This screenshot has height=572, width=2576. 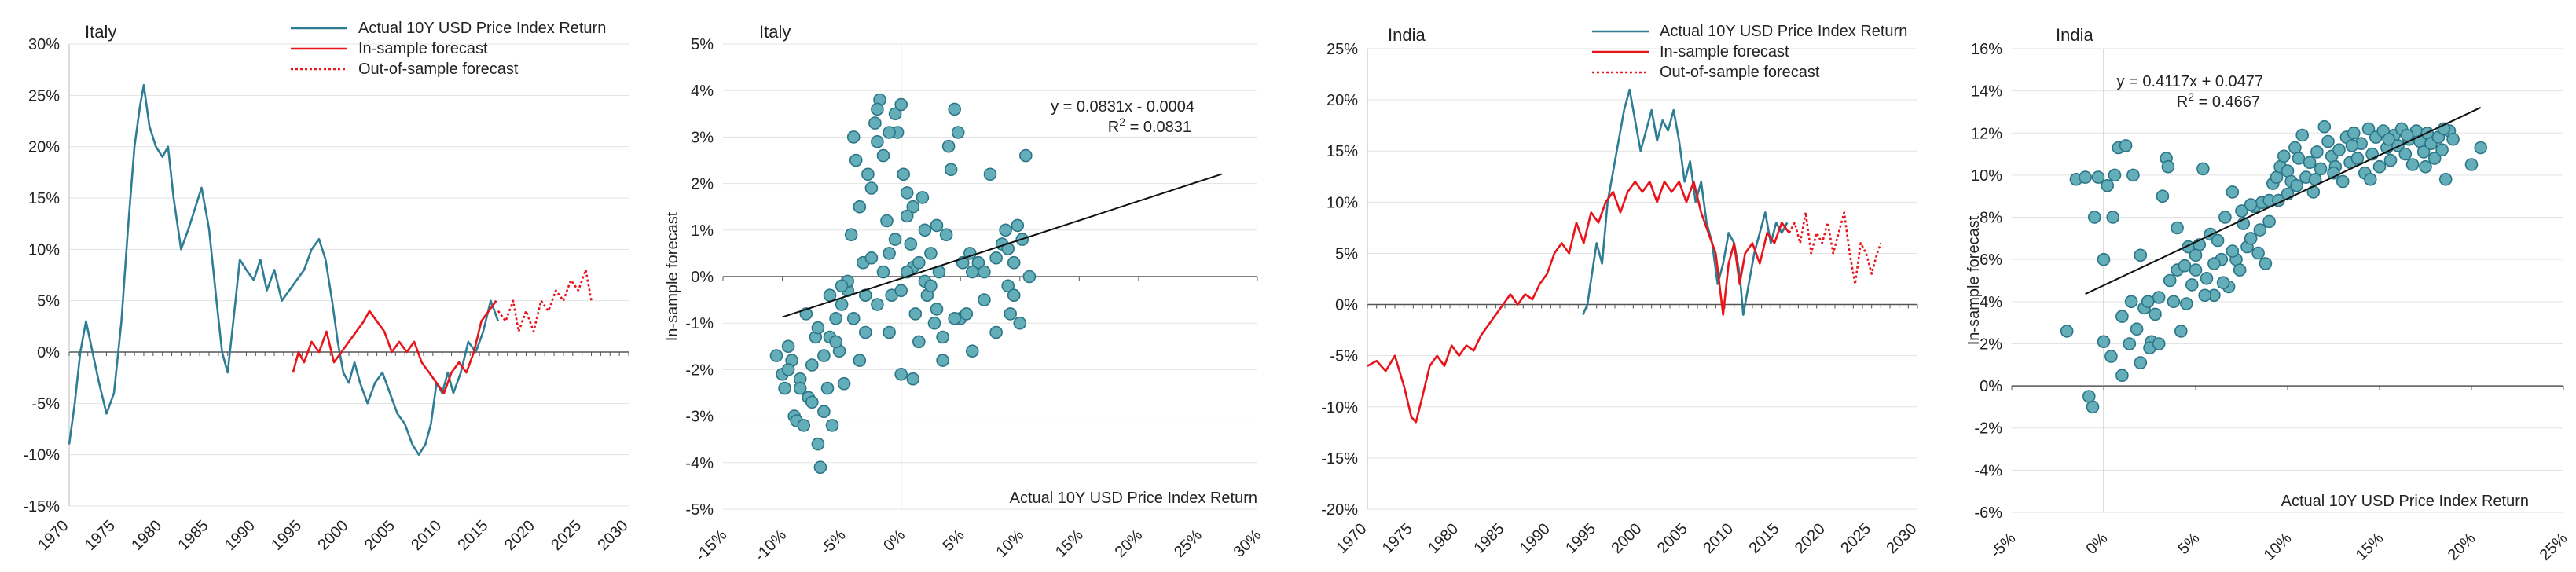 What do you see at coordinates (699, 417) in the screenshot?
I see `italy-scatter-ytick-label: -3%` at bounding box center [699, 417].